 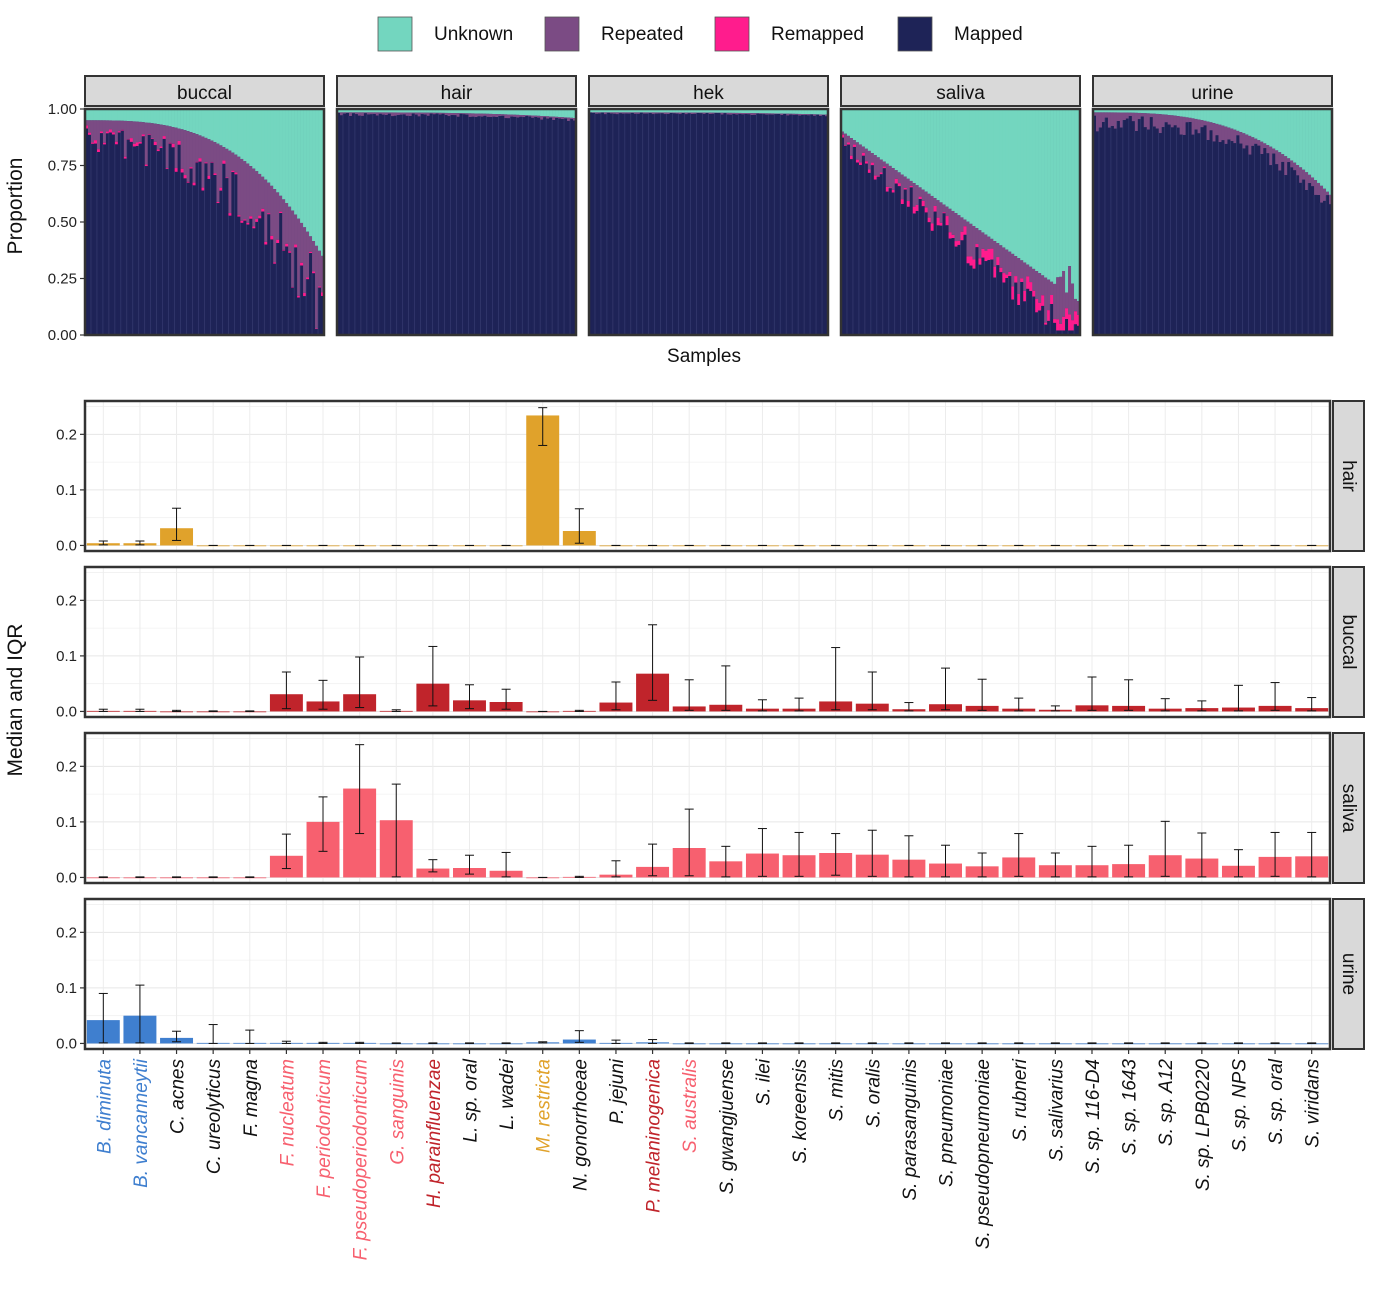 I want to click on y-tick-label: 0.1, so click(x=66, y=490).